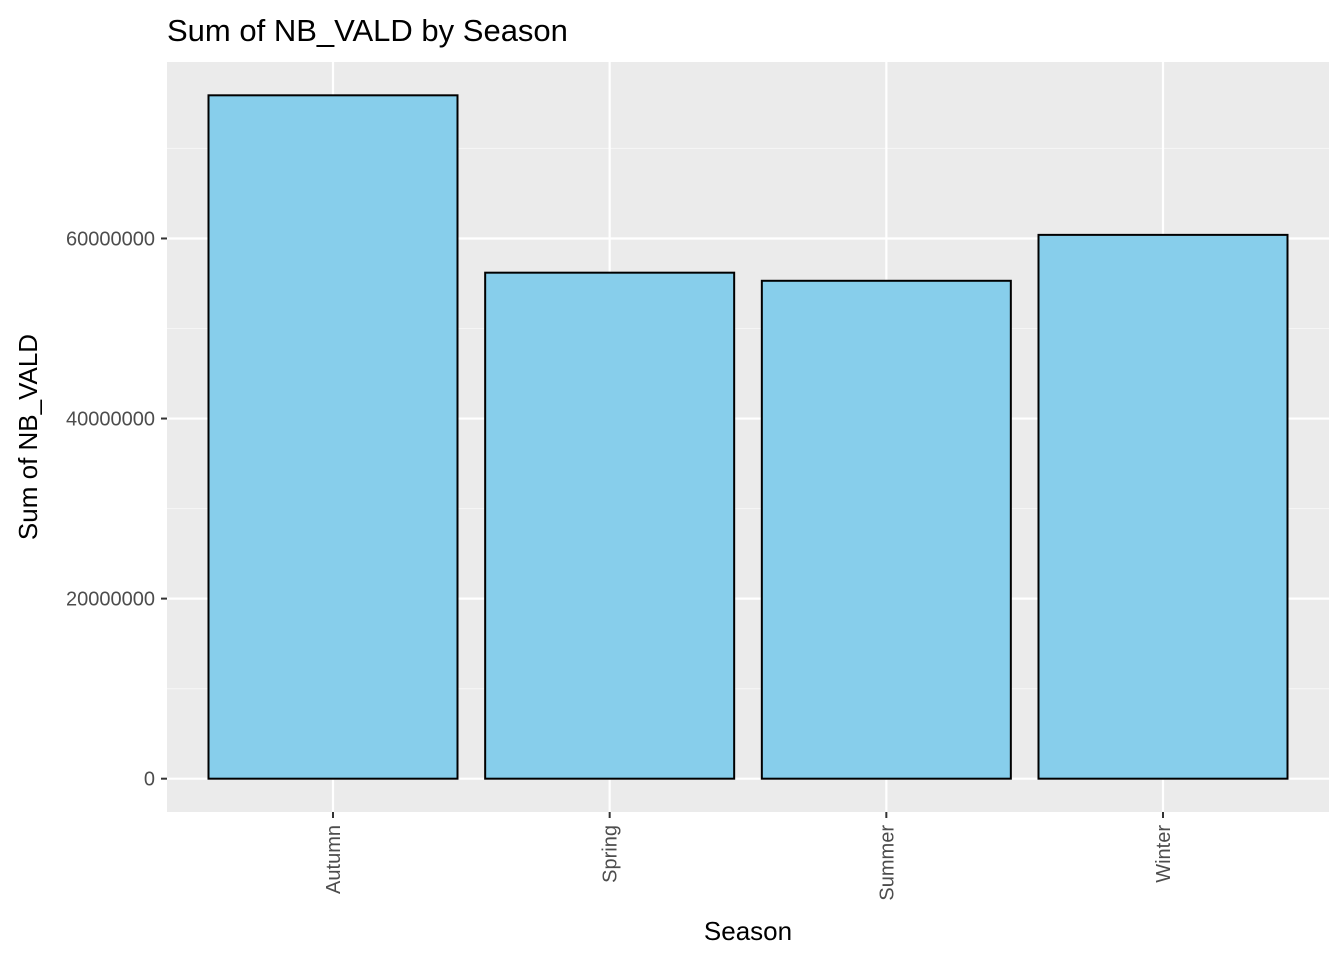 This screenshot has height=960, width=1344. I want to click on y-axis: 0 20000000 40000000 60000000, so click(116, 509).